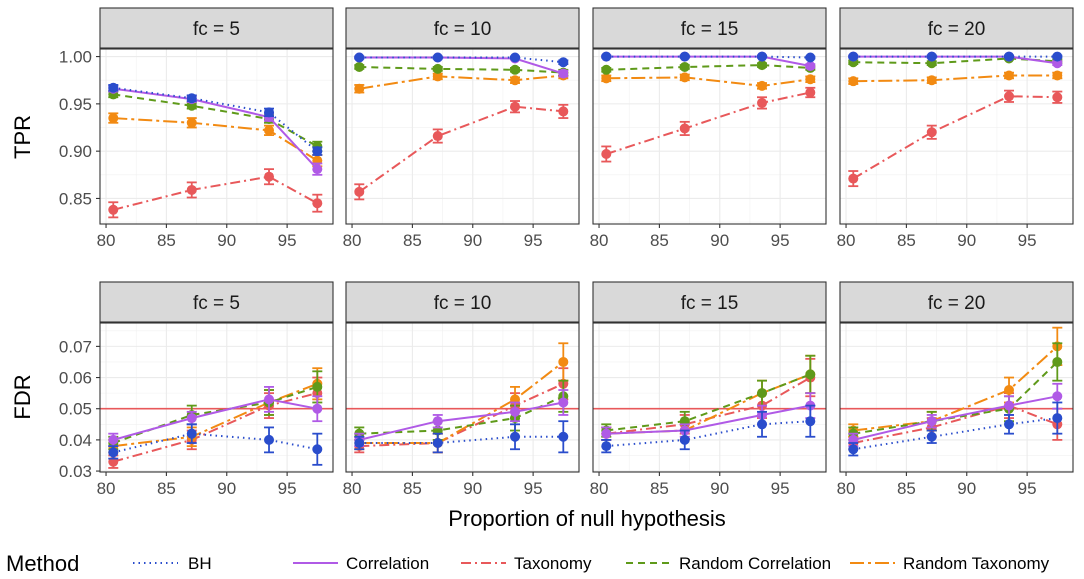 The image size is (1084, 579). Describe the element at coordinates (75, 440) in the screenshot. I see `y-tick-label-fdr: 0.04` at that location.